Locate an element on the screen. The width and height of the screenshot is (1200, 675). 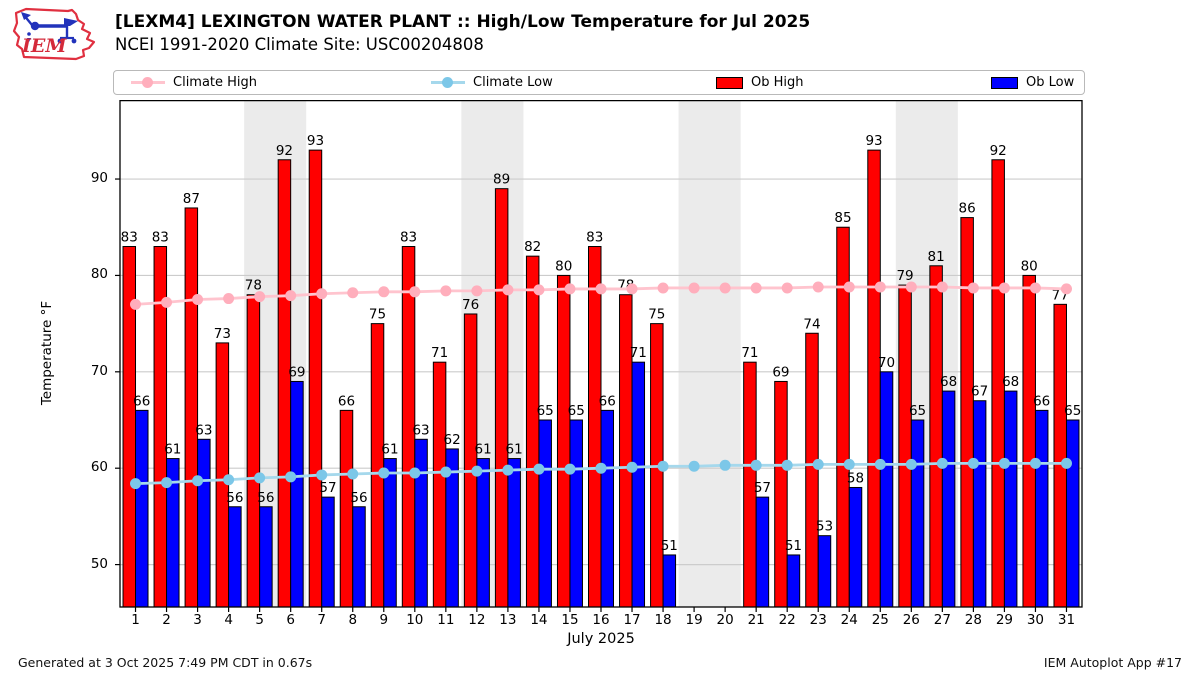
ob-low-value-label: 70 is located at coordinates (886, 363).